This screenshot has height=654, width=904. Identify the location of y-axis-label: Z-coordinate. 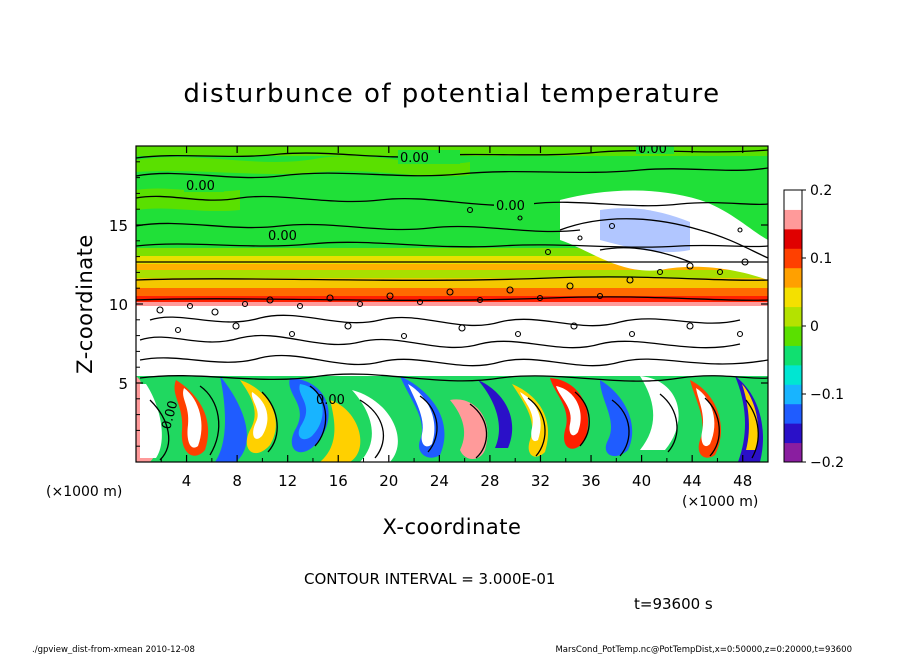
(85, 304).